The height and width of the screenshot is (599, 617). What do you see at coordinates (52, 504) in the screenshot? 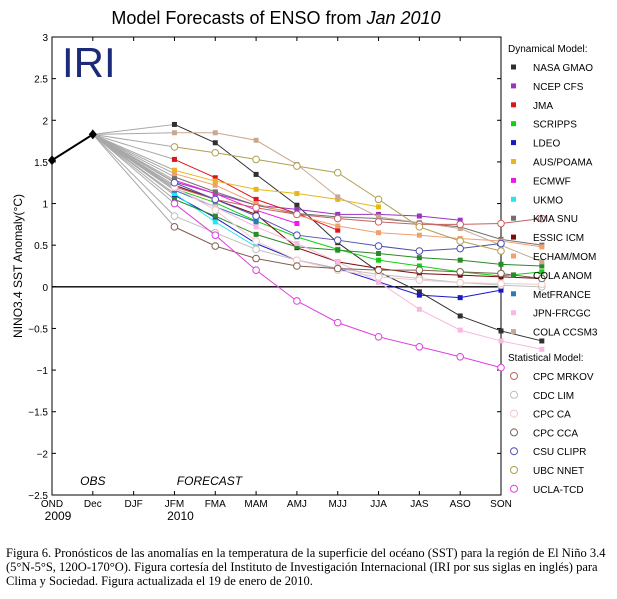
I see `x-tick-label: OND` at bounding box center [52, 504].